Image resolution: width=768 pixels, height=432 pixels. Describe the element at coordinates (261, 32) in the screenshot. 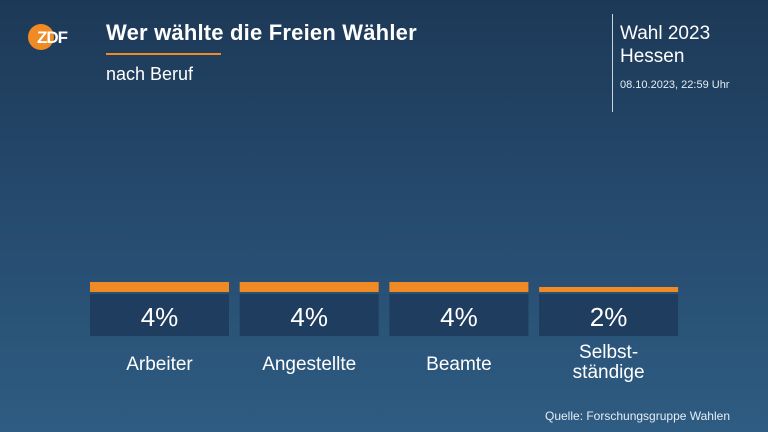

I see `page-title: Wer wählte die Freien Wähler` at that location.